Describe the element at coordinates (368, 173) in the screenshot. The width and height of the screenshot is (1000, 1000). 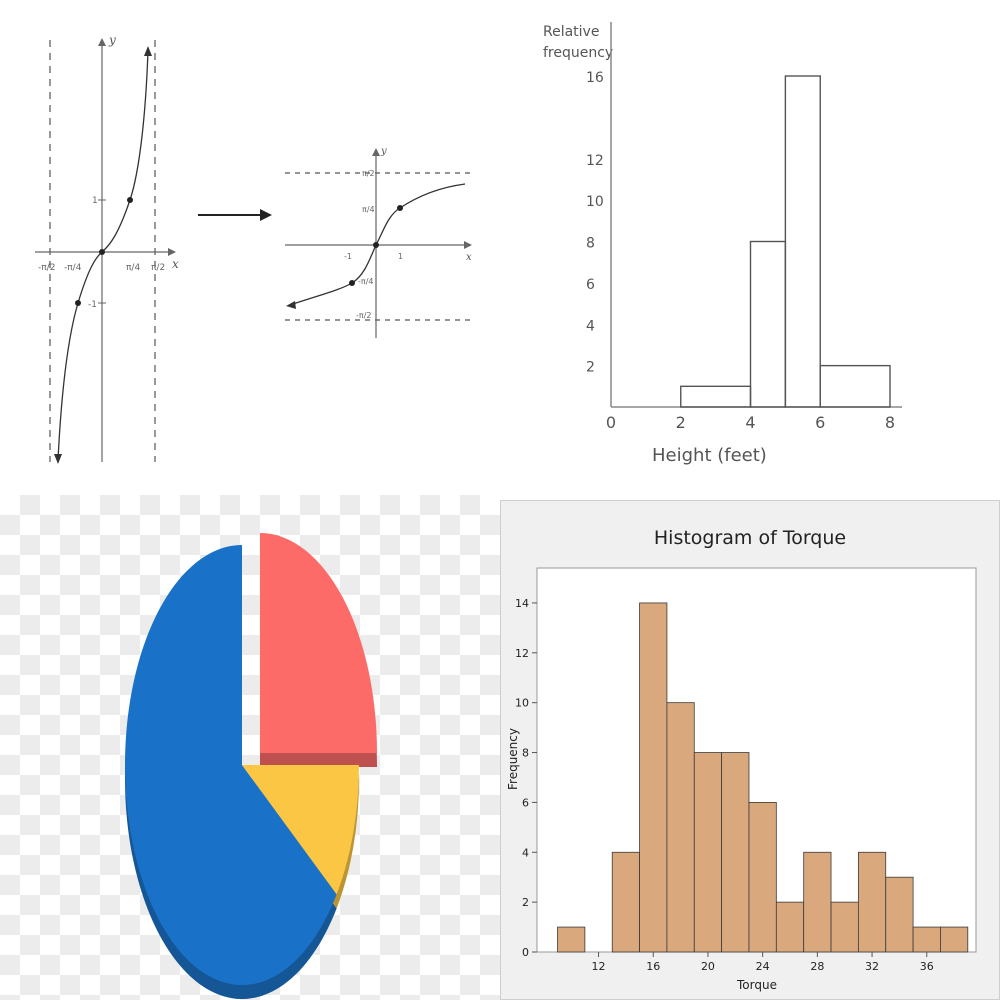
I see `y-tick-label: π/2` at that location.